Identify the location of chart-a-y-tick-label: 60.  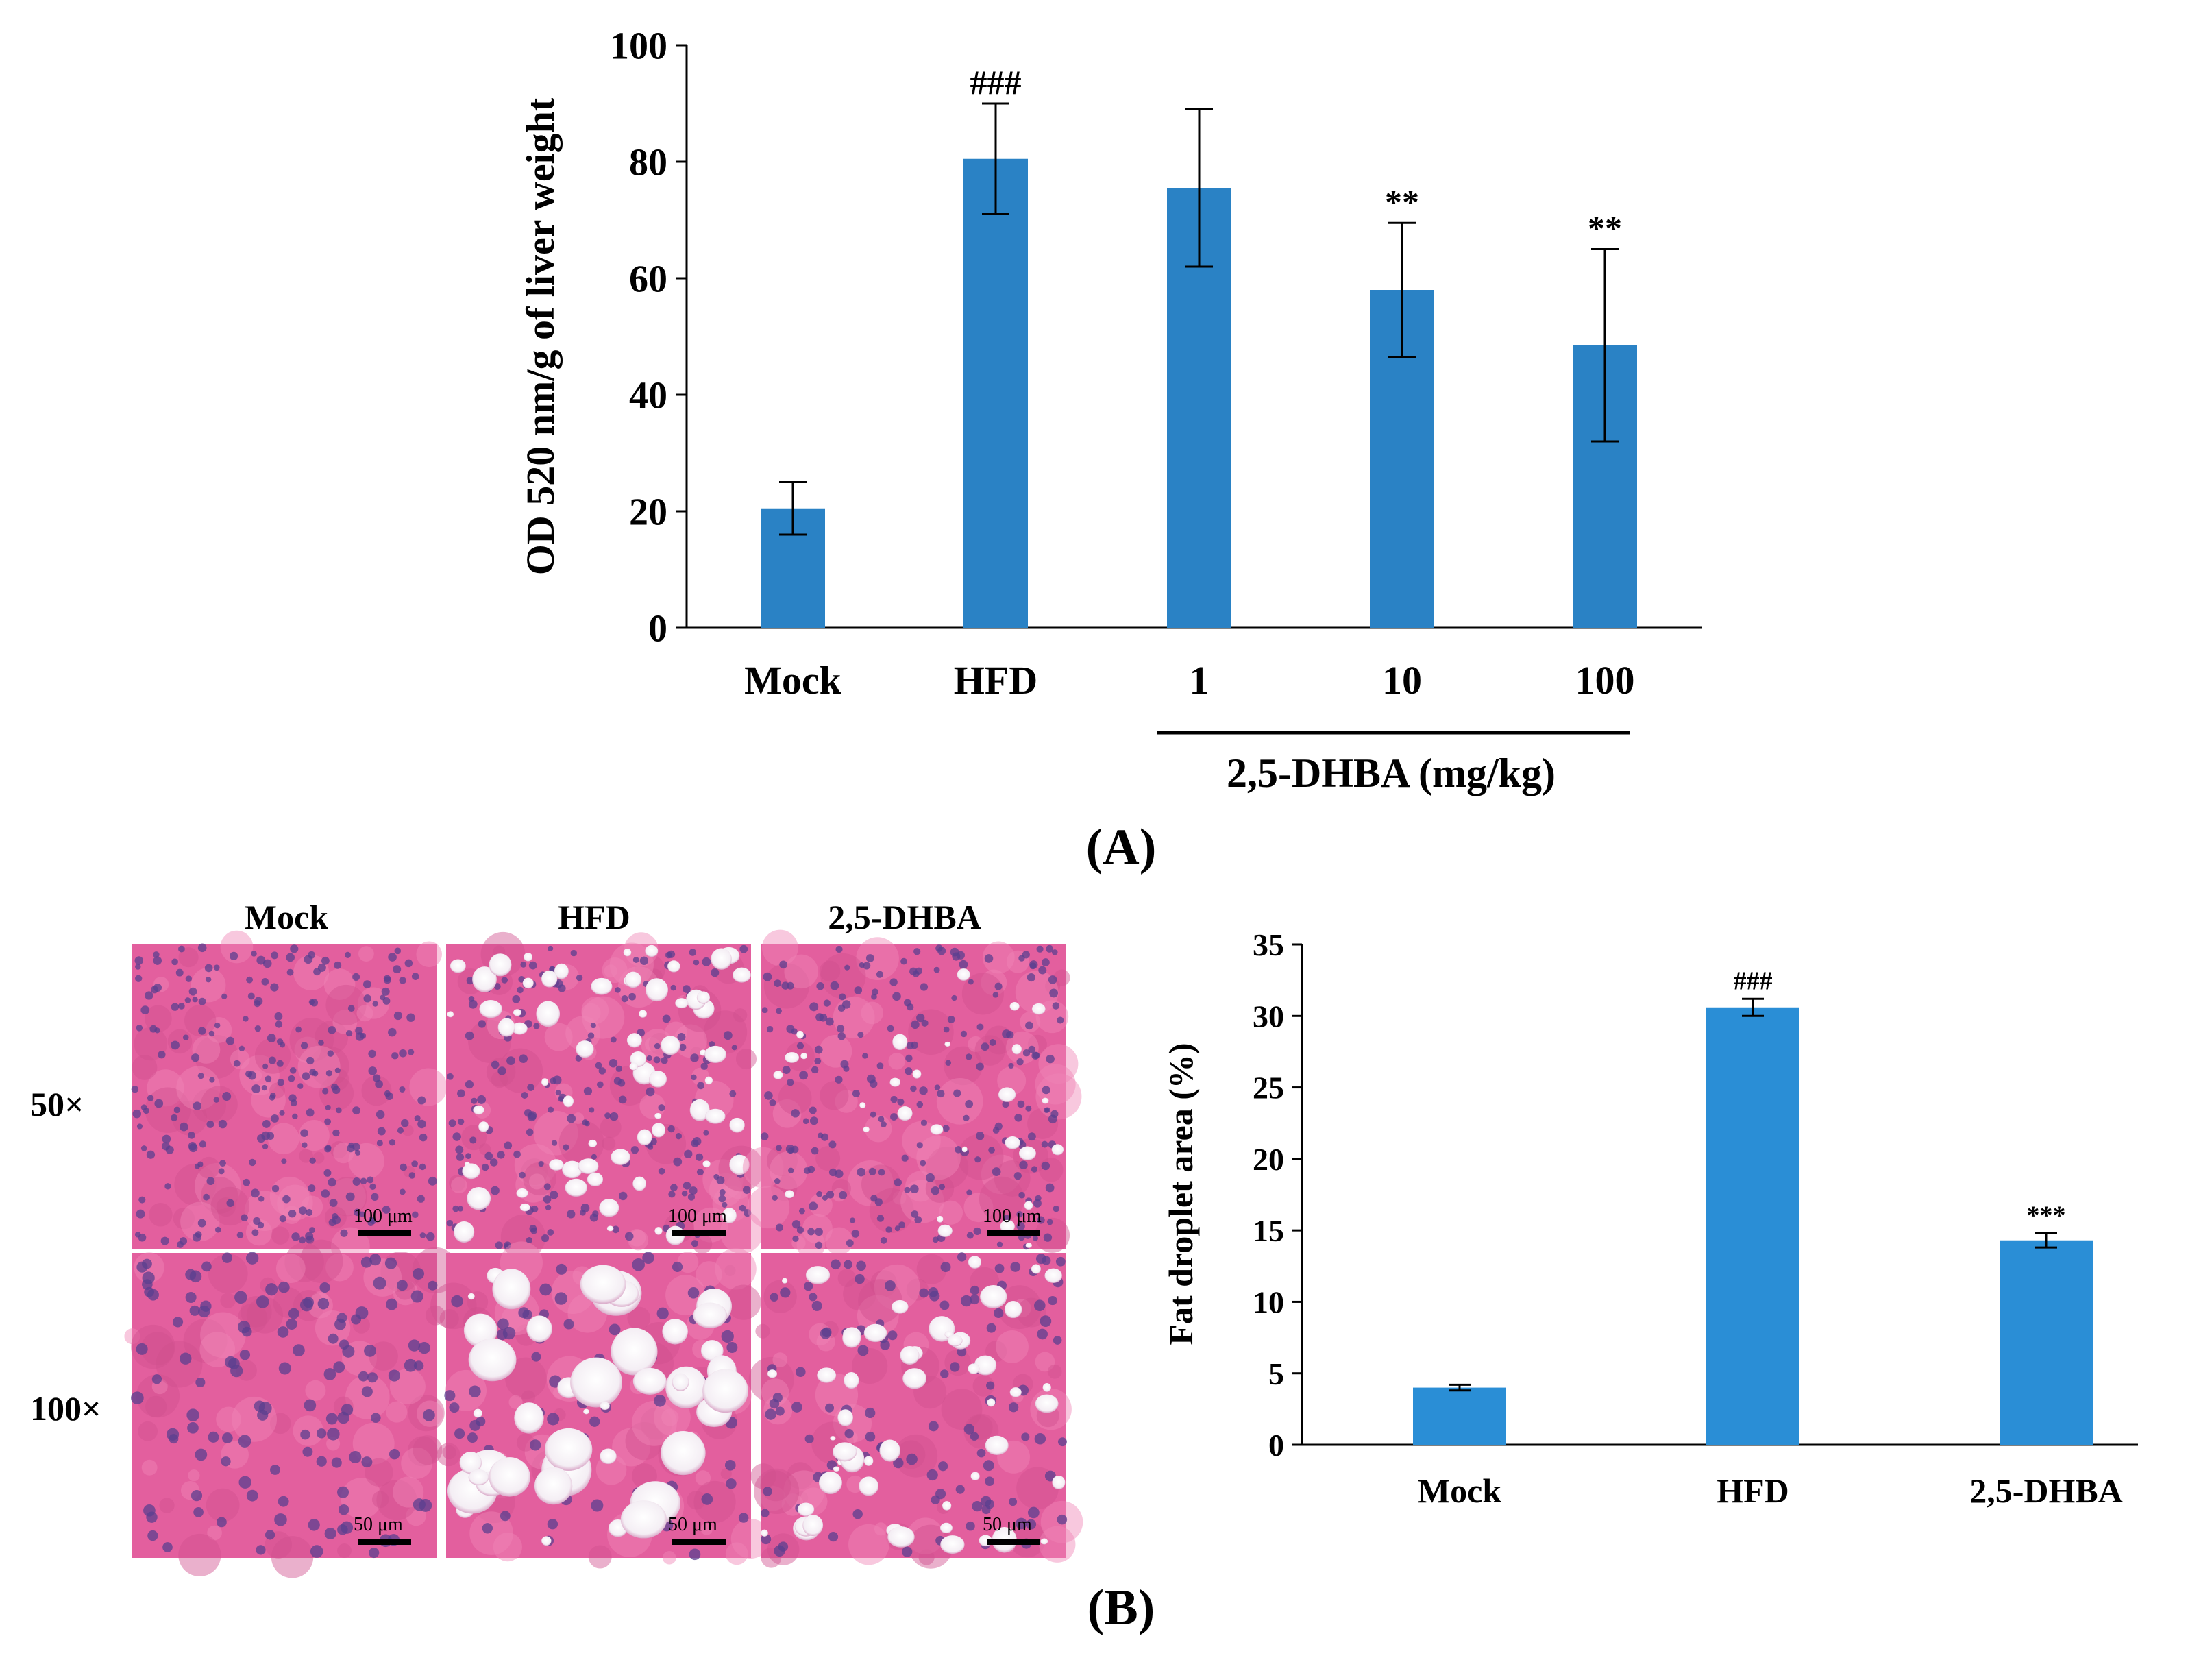
(648, 279).